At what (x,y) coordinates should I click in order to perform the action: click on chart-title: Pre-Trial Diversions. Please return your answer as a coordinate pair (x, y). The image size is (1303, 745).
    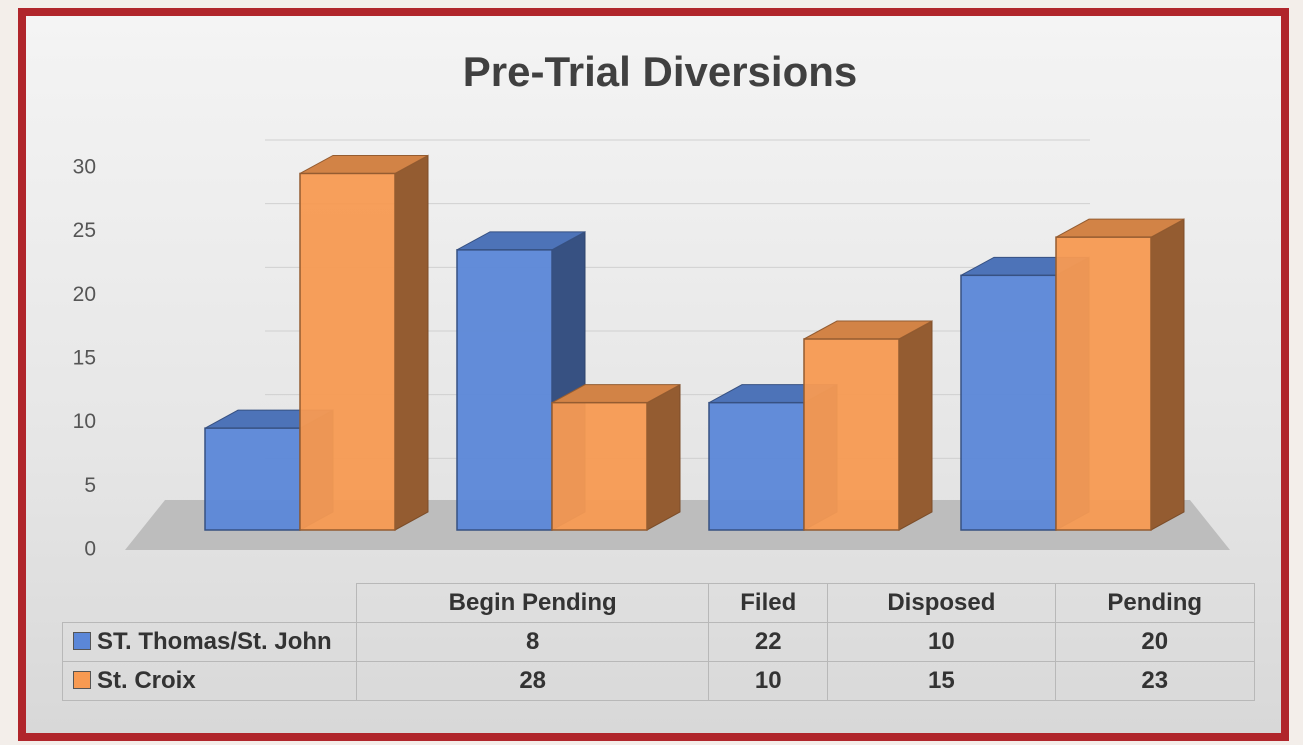
    Looking at the image, I should click on (660, 71).